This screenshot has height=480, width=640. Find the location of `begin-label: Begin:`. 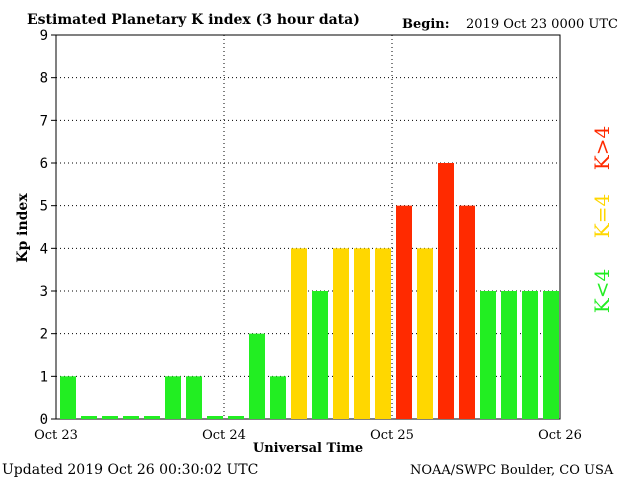

begin-label: Begin: is located at coordinates (426, 24).